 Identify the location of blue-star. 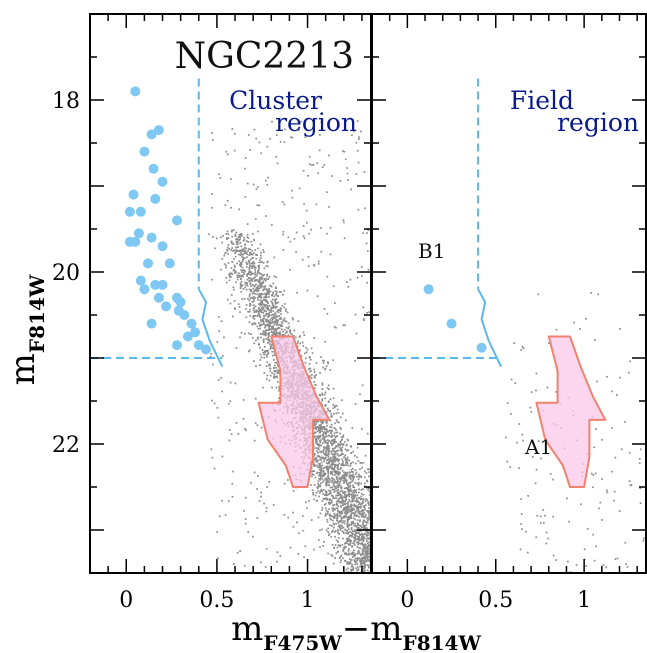
(162, 181).